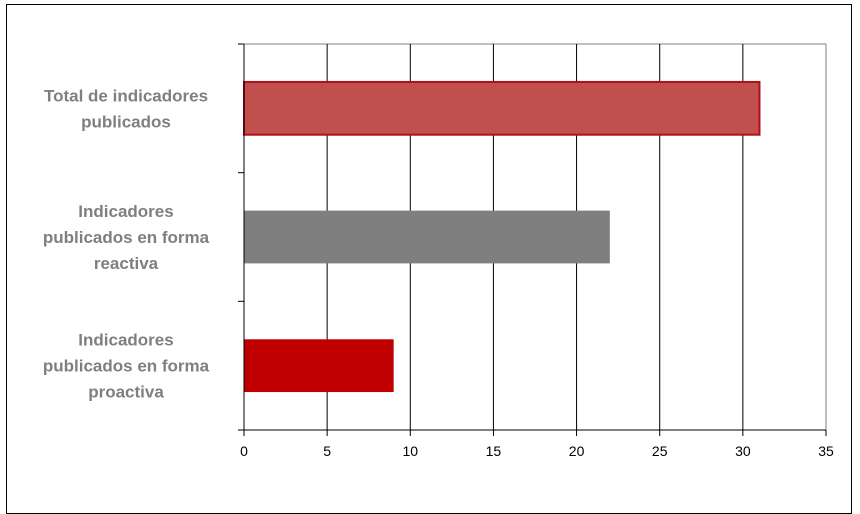 This screenshot has width=860, height=514. I want to click on x-tick-label: 10, so click(410, 451).